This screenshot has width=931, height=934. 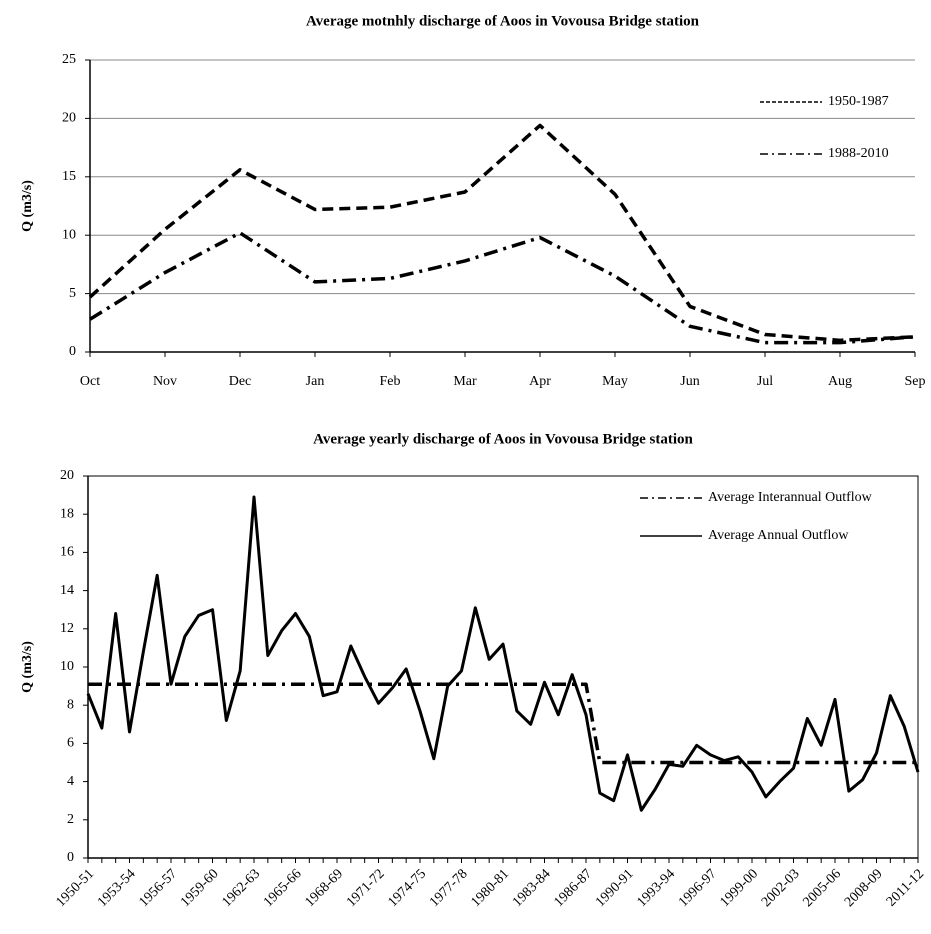 What do you see at coordinates (283, 888) in the screenshot?
I see `x-tick-label: 1965-66` at bounding box center [283, 888].